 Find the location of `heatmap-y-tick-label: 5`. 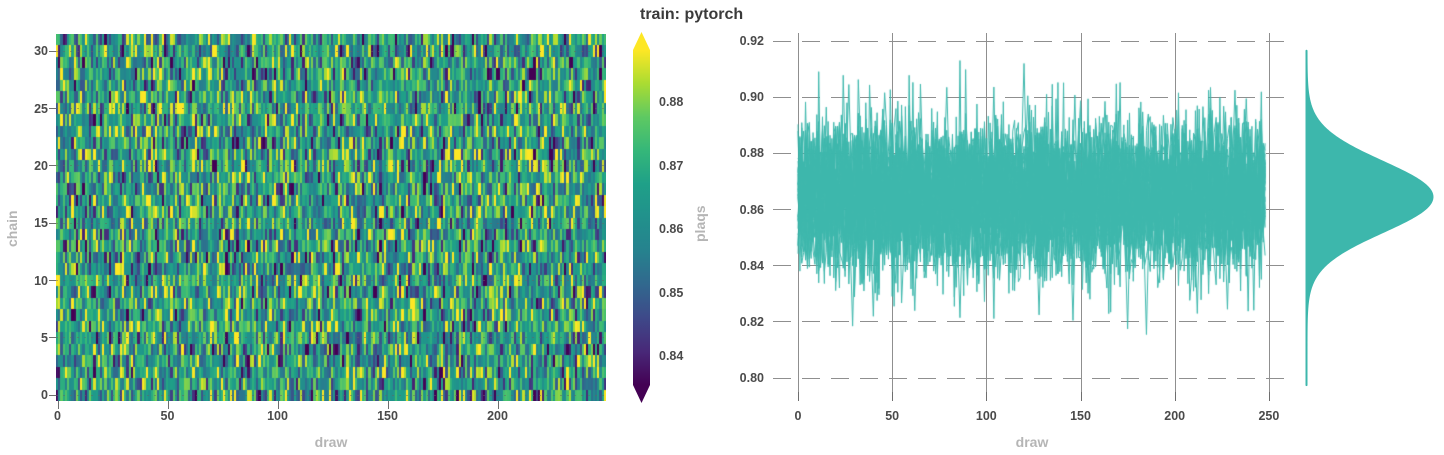

heatmap-y-tick-label: 5 is located at coordinates (44, 337).